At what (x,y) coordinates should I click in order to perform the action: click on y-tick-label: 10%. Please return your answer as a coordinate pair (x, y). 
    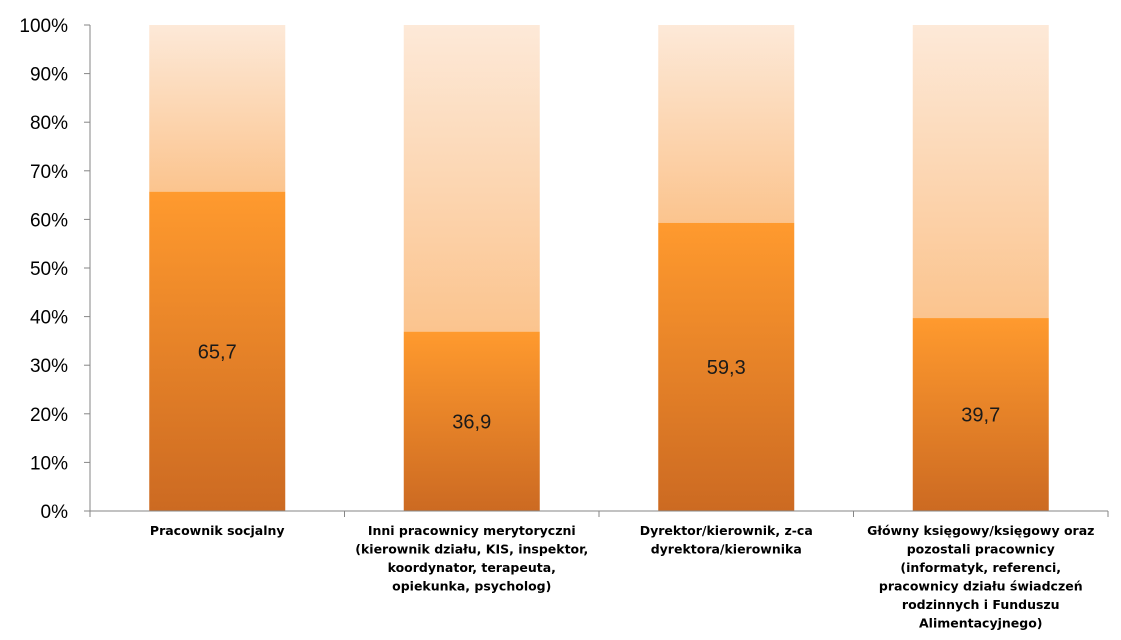
    Looking at the image, I should click on (49, 463).